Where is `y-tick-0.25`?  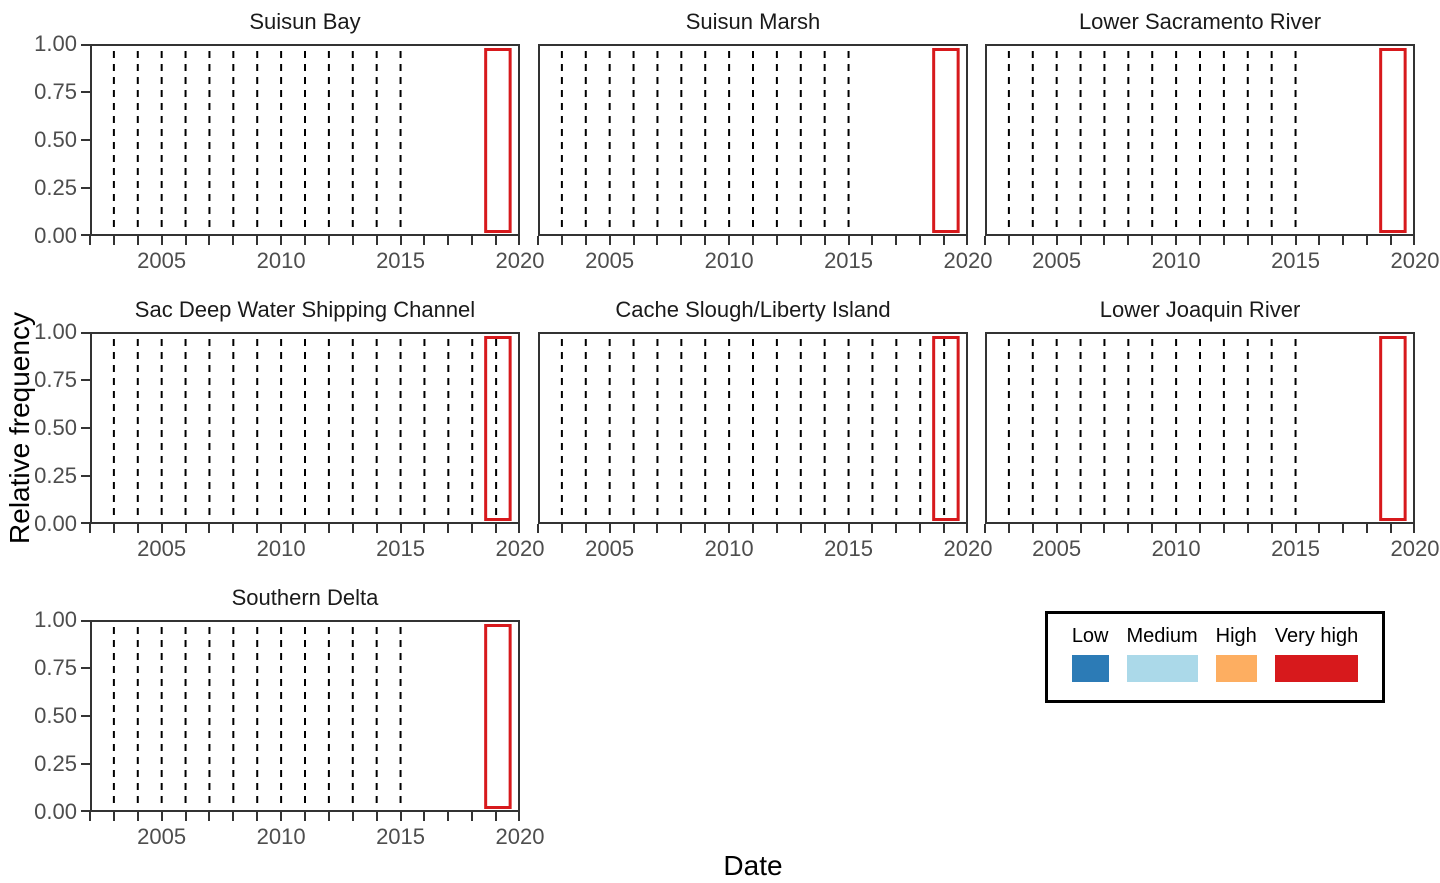
y-tick-0.25 is located at coordinates (85, 764).